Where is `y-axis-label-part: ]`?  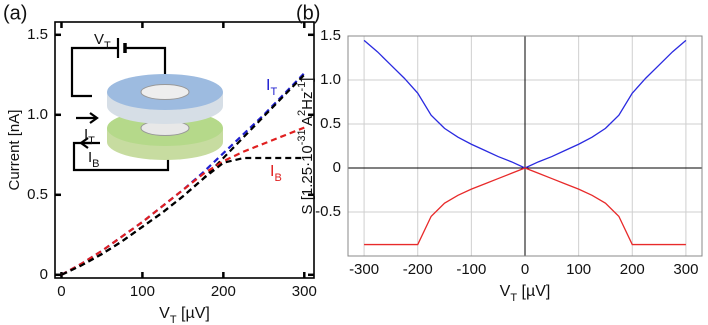 y-axis-label-part: ] is located at coordinates (307, 80).